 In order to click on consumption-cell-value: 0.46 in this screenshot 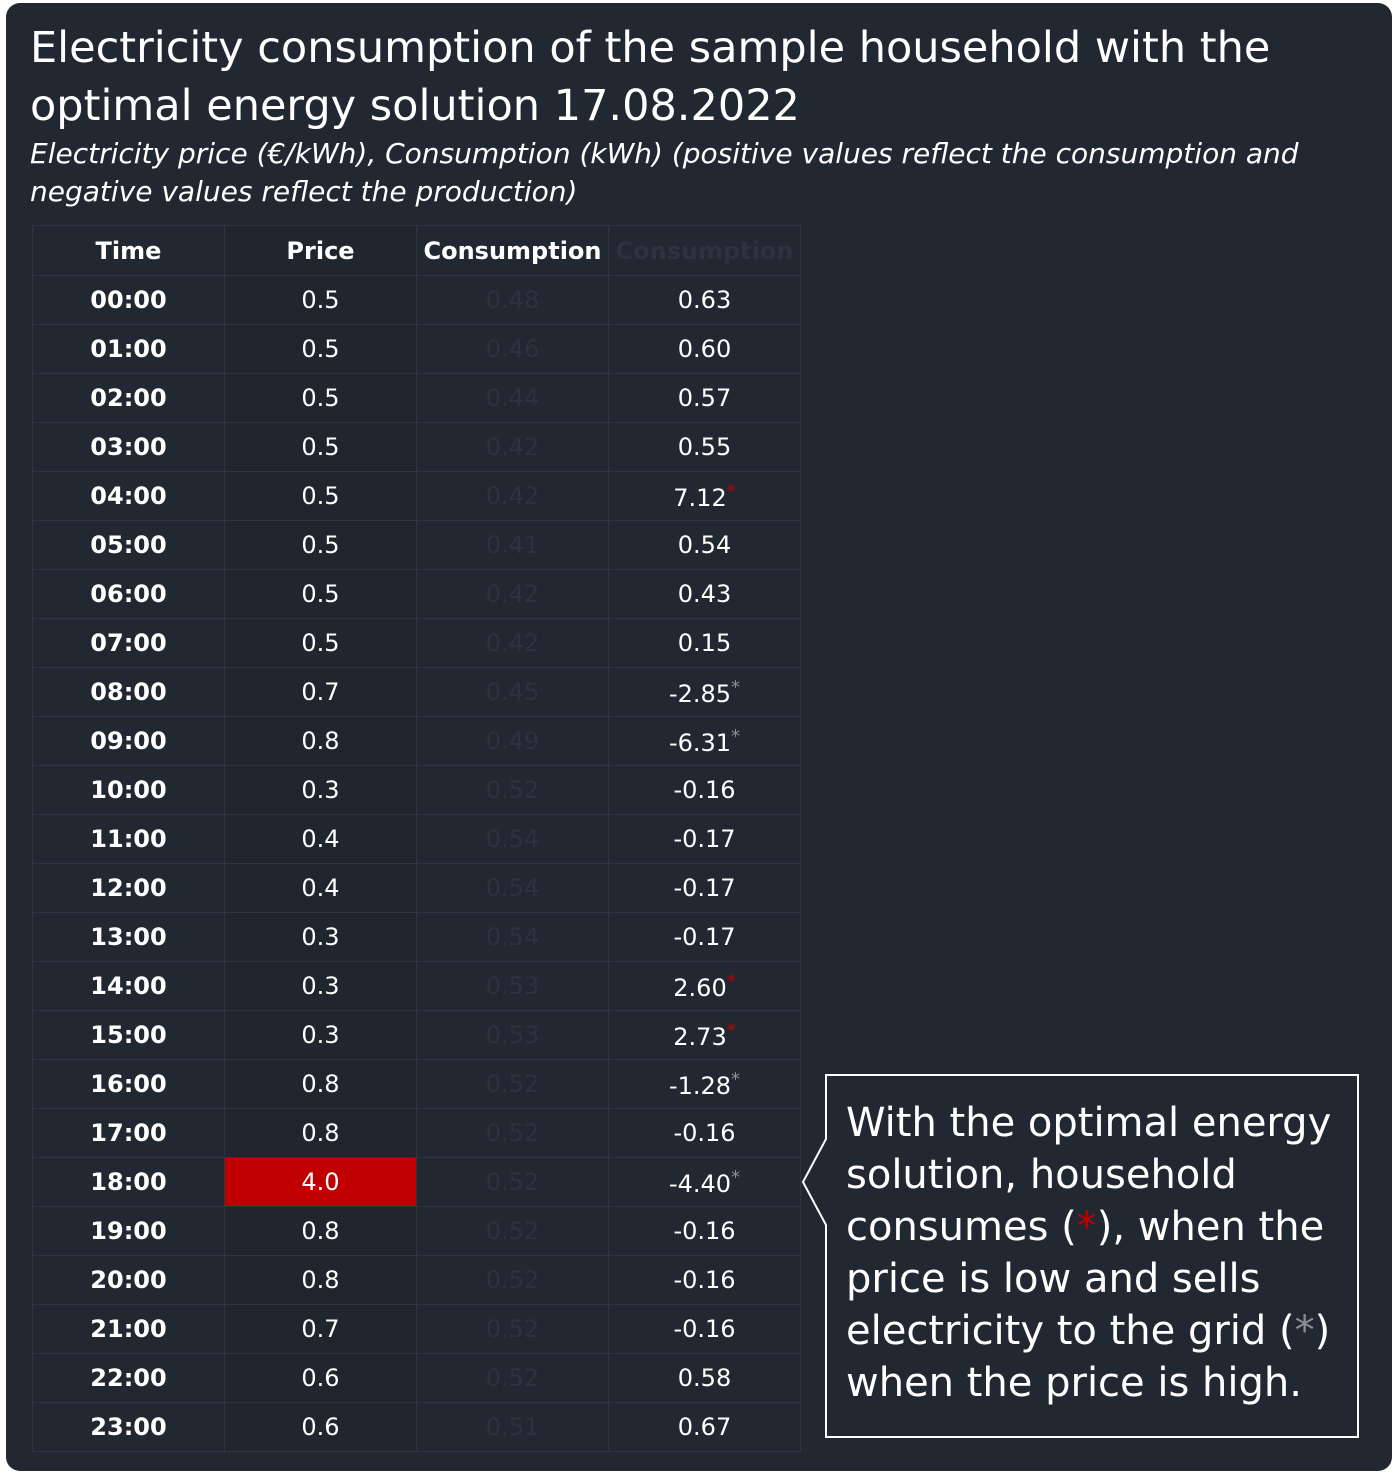, I will do `click(512, 349)`.